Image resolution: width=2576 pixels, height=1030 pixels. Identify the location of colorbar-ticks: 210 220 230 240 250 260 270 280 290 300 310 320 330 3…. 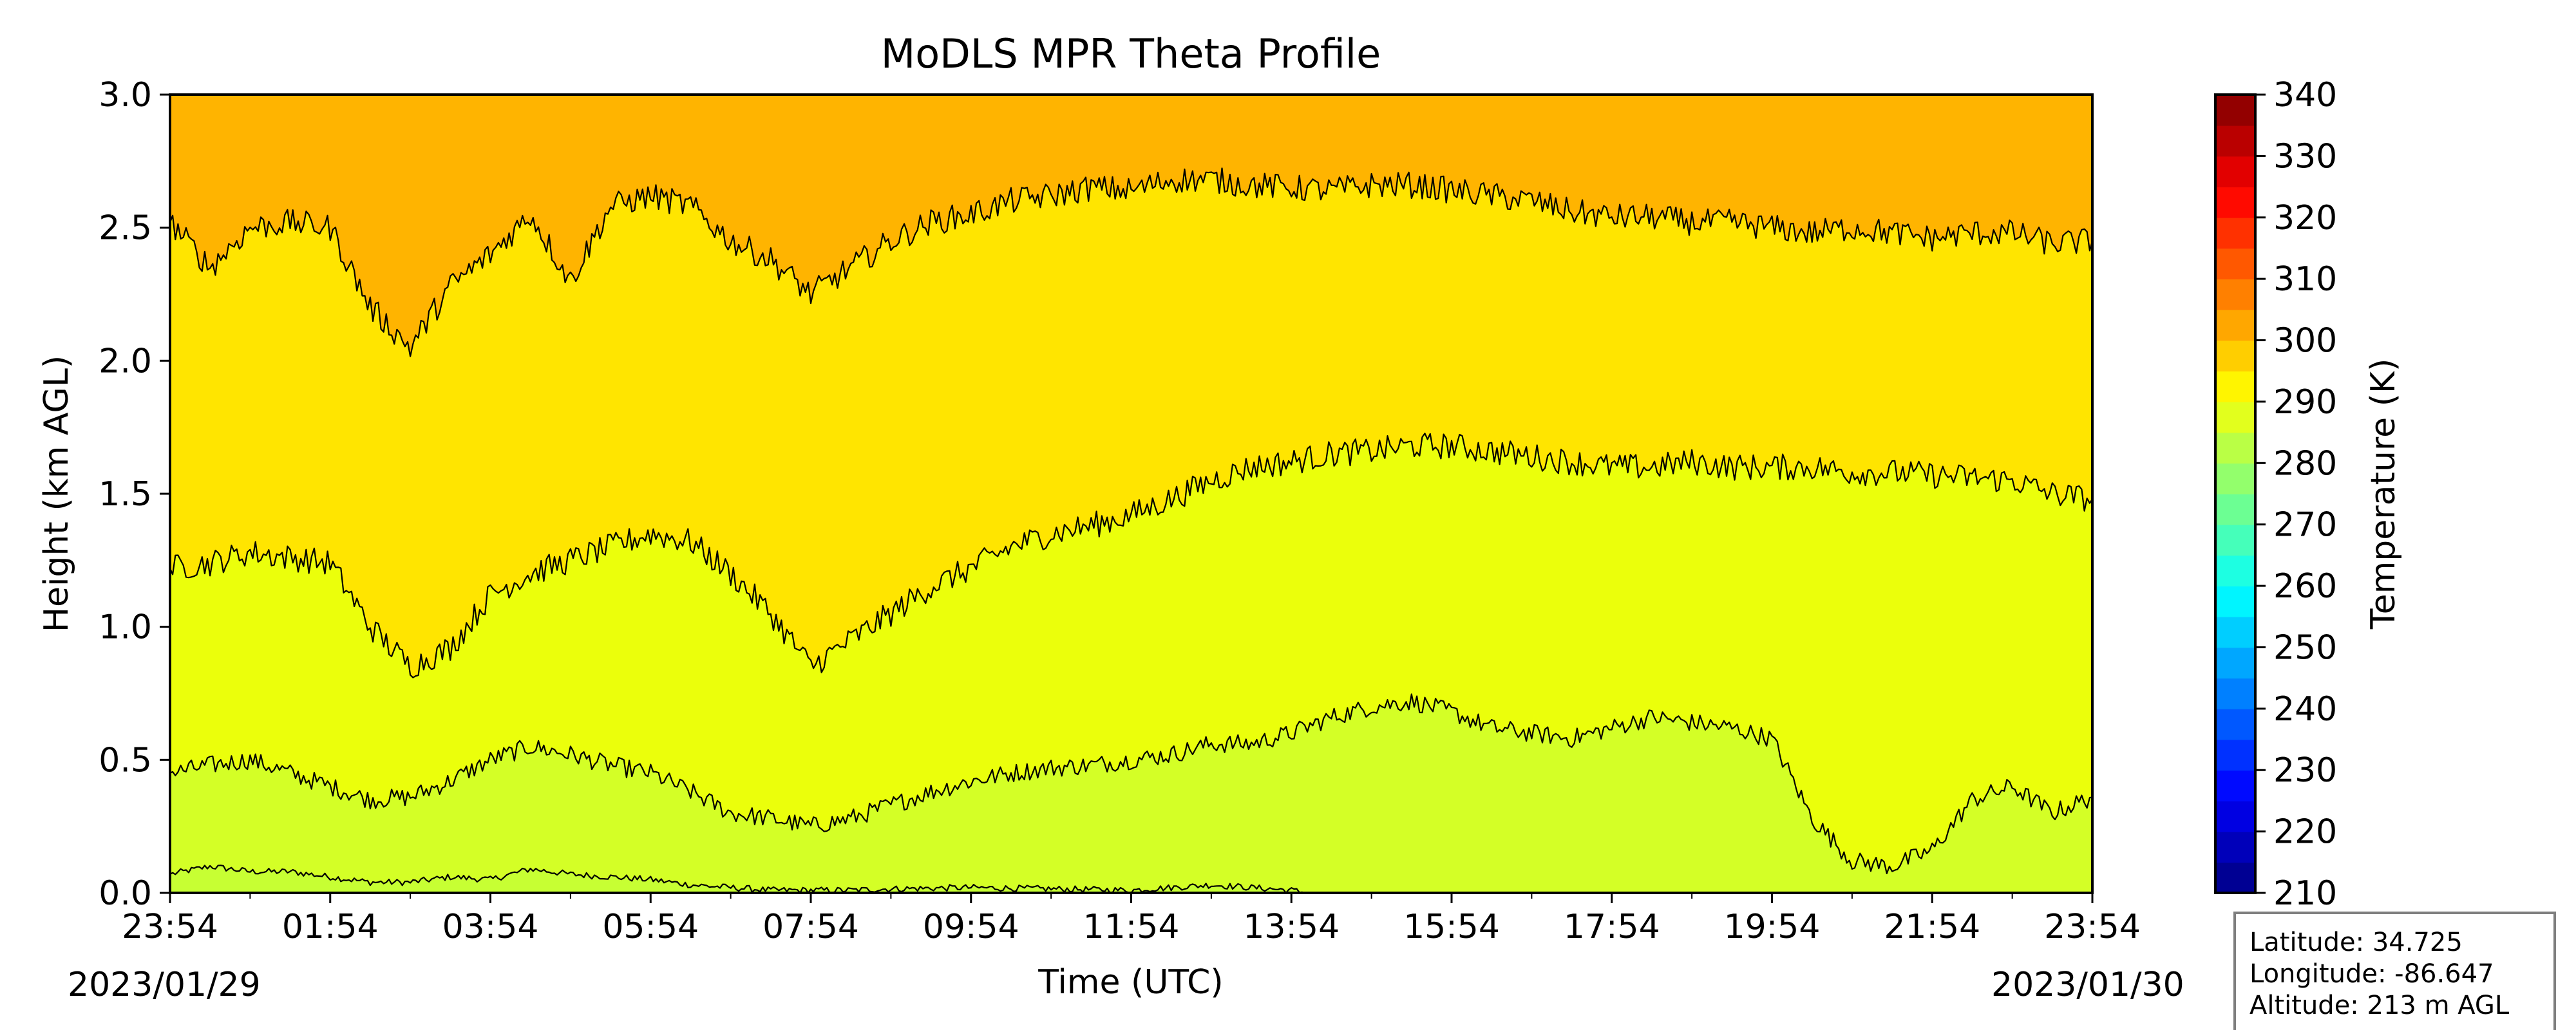
(2296, 494).